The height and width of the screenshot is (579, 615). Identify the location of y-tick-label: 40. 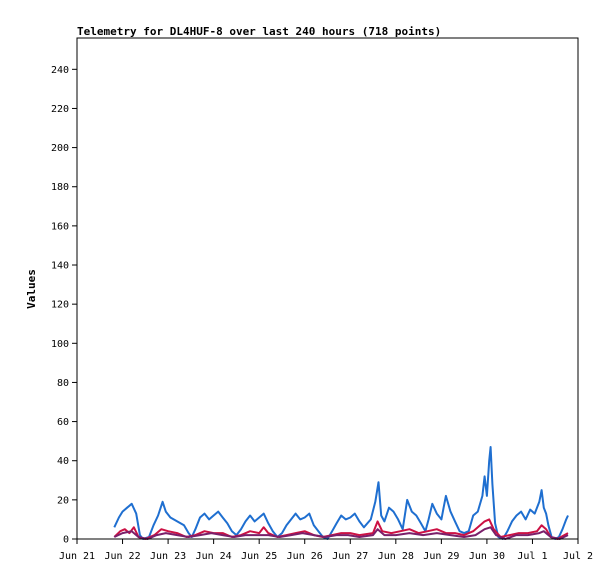
(63, 461).